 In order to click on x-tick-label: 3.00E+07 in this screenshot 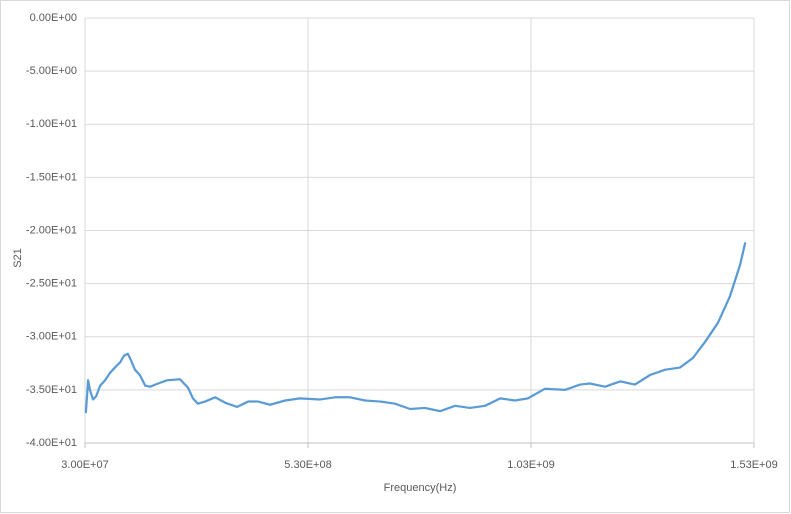, I will do `click(84, 465)`.